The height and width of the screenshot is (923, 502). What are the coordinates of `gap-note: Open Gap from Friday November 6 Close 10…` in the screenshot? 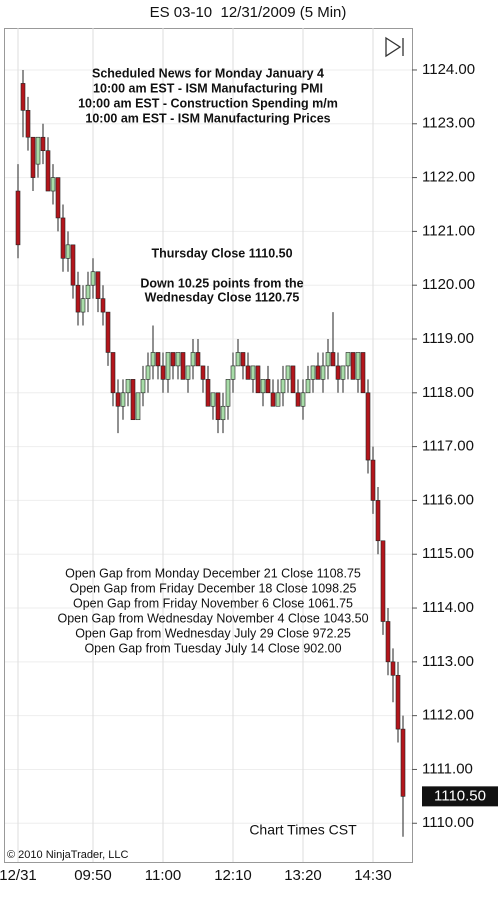 It's located at (213, 603).